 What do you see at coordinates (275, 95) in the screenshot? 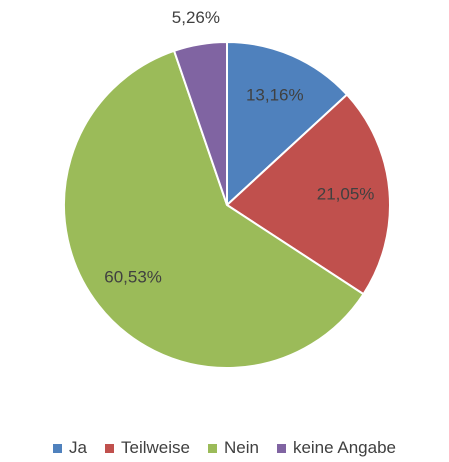
I see `data-label: 13,16%` at bounding box center [275, 95].